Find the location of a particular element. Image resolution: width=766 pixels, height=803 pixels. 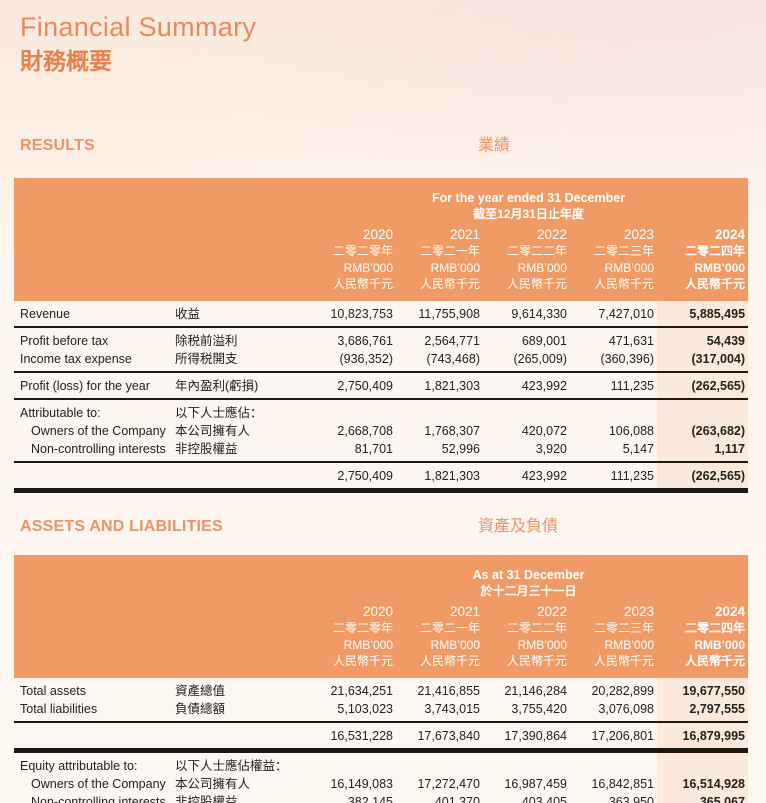

assets-heading-zh: 資產及負債 is located at coordinates (518, 526).